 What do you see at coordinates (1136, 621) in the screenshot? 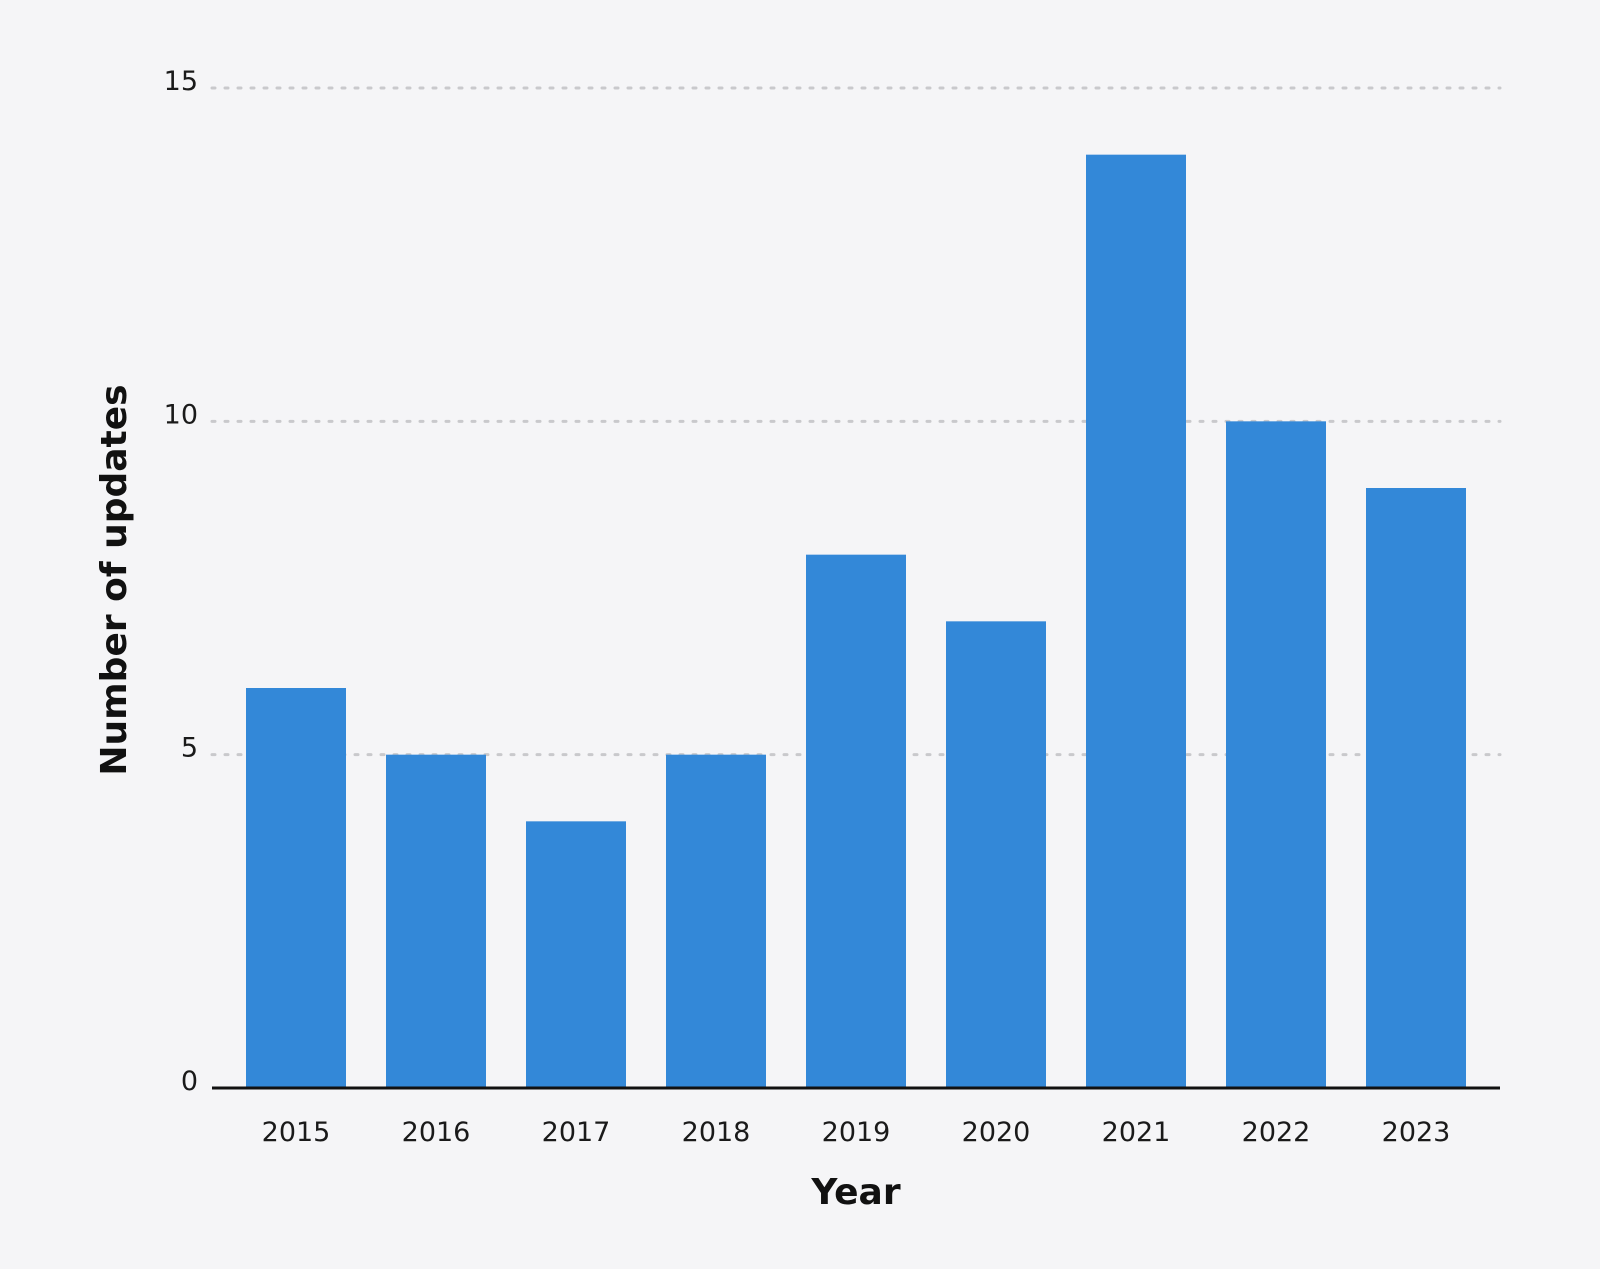
I see `bar-2021` at bounding box center [1136, 621].